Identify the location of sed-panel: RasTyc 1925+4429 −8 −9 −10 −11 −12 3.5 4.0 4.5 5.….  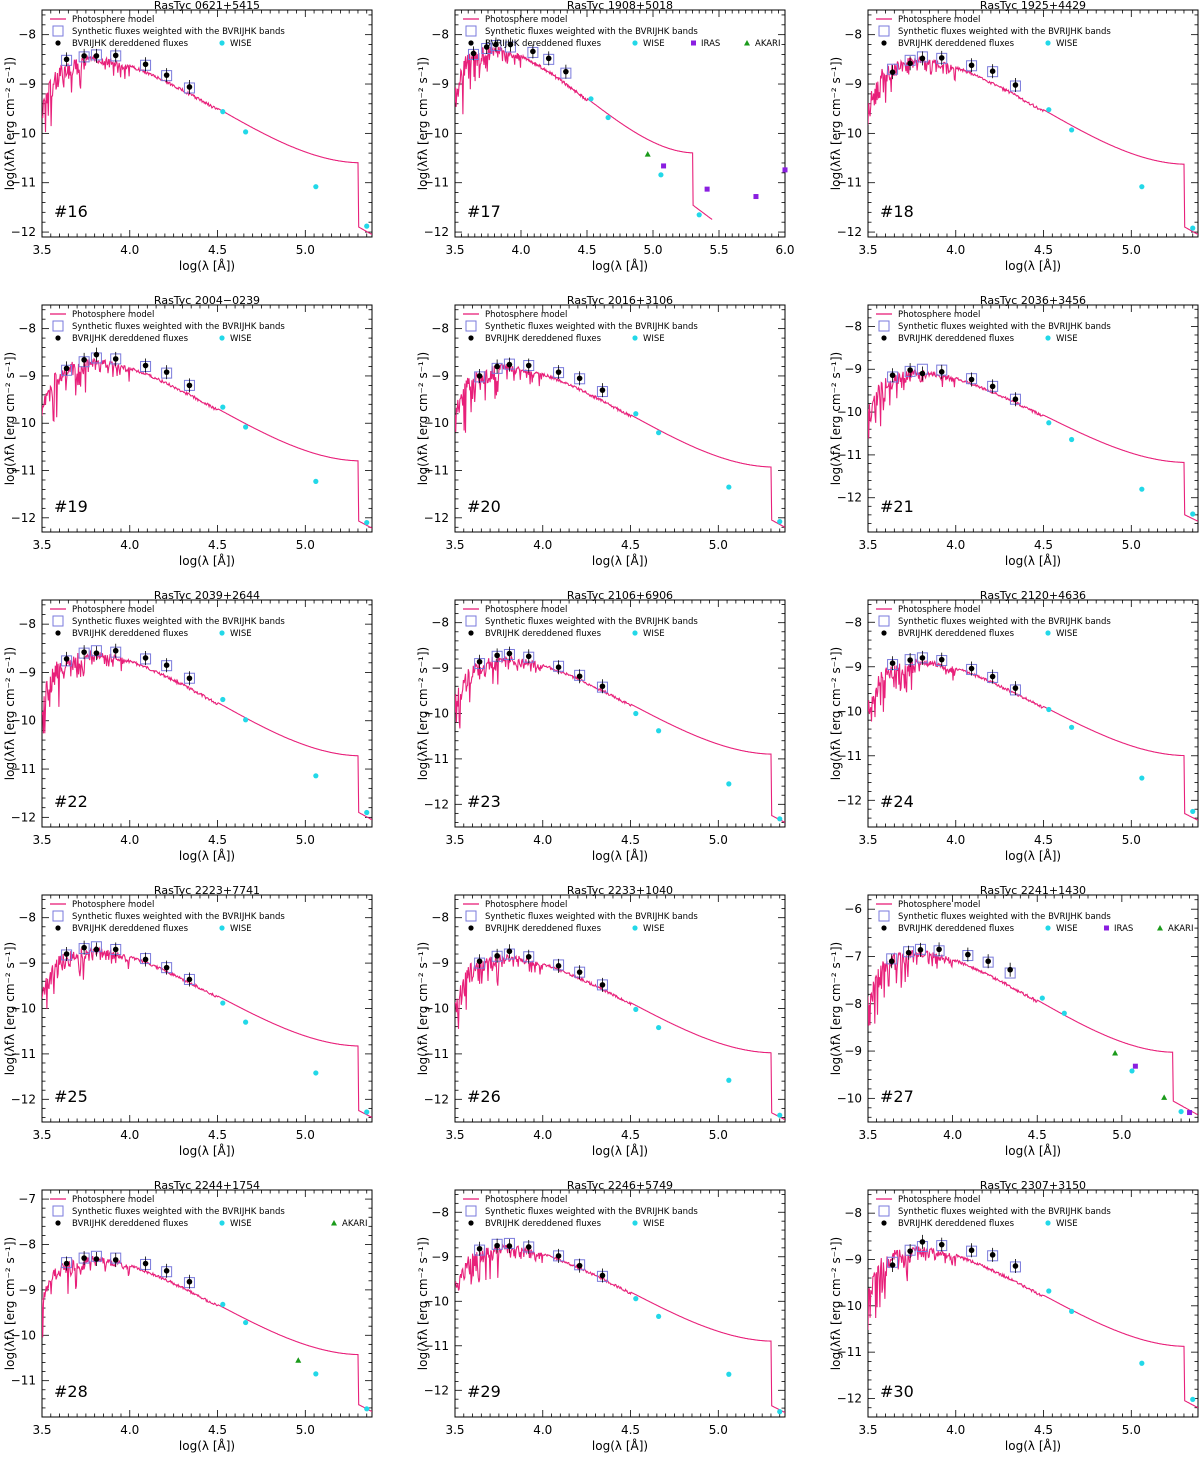
(1013, 147).